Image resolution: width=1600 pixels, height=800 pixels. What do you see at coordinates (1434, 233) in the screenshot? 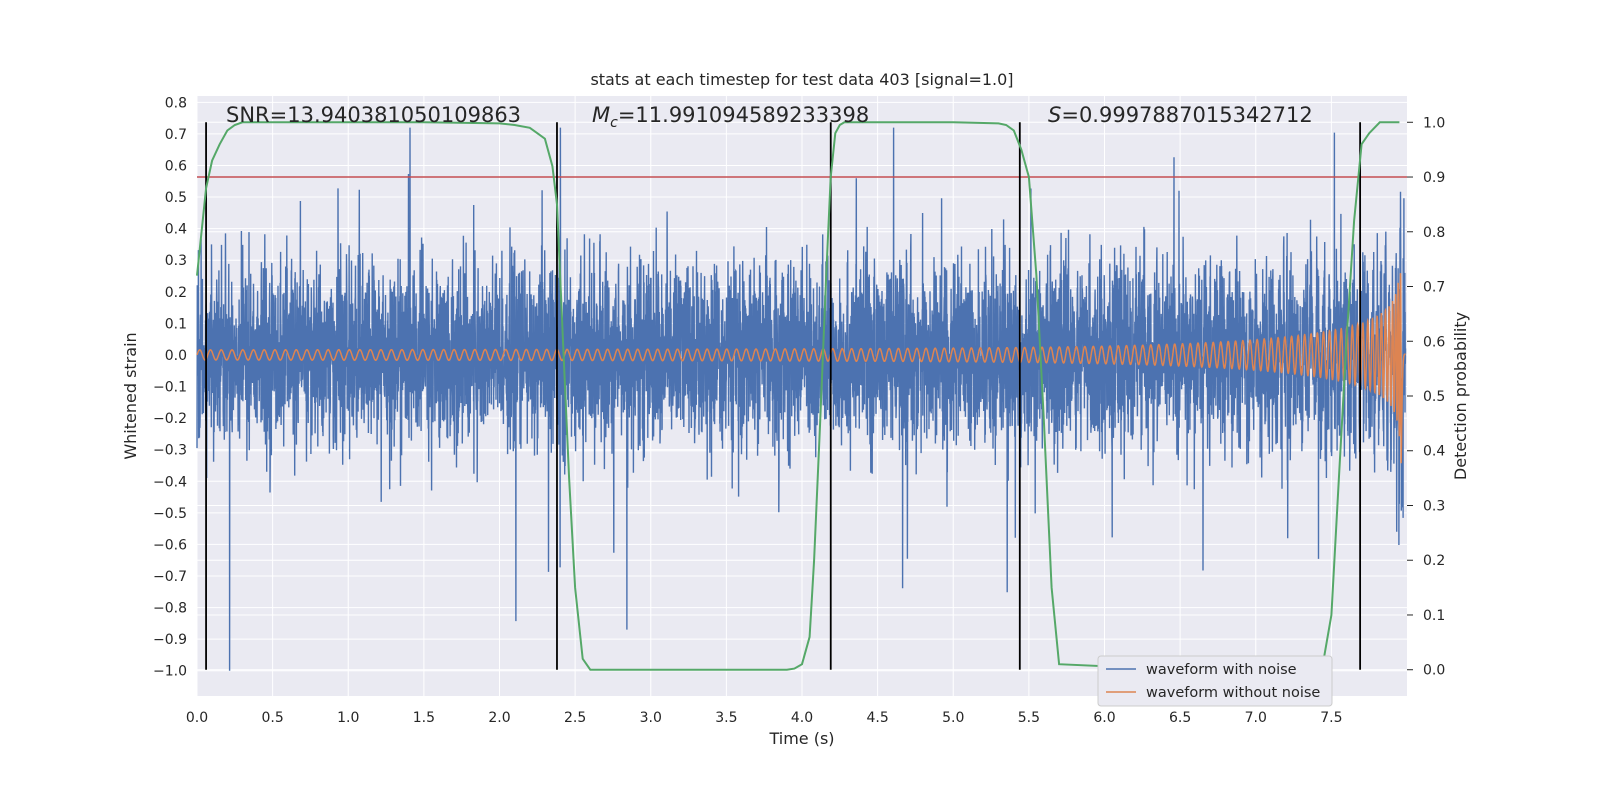
I see `y2-tick-label: 0.8` at bounding box center [1434, 233].